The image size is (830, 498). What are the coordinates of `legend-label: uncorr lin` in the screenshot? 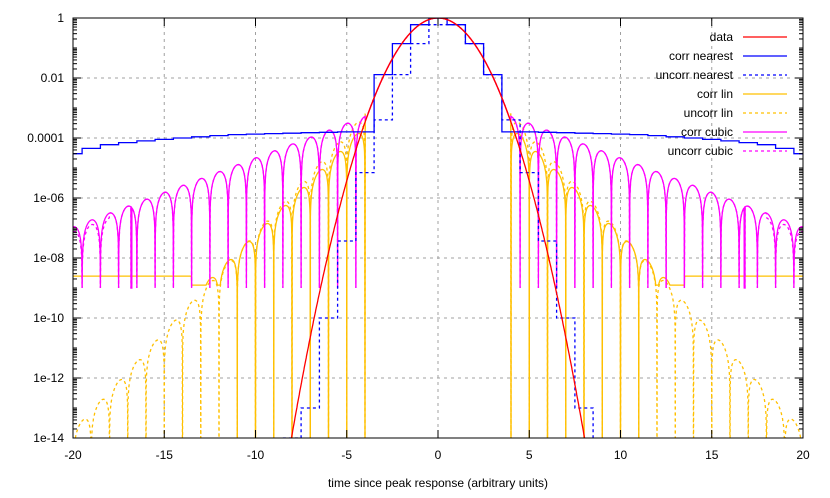 It's located at (708, 113).